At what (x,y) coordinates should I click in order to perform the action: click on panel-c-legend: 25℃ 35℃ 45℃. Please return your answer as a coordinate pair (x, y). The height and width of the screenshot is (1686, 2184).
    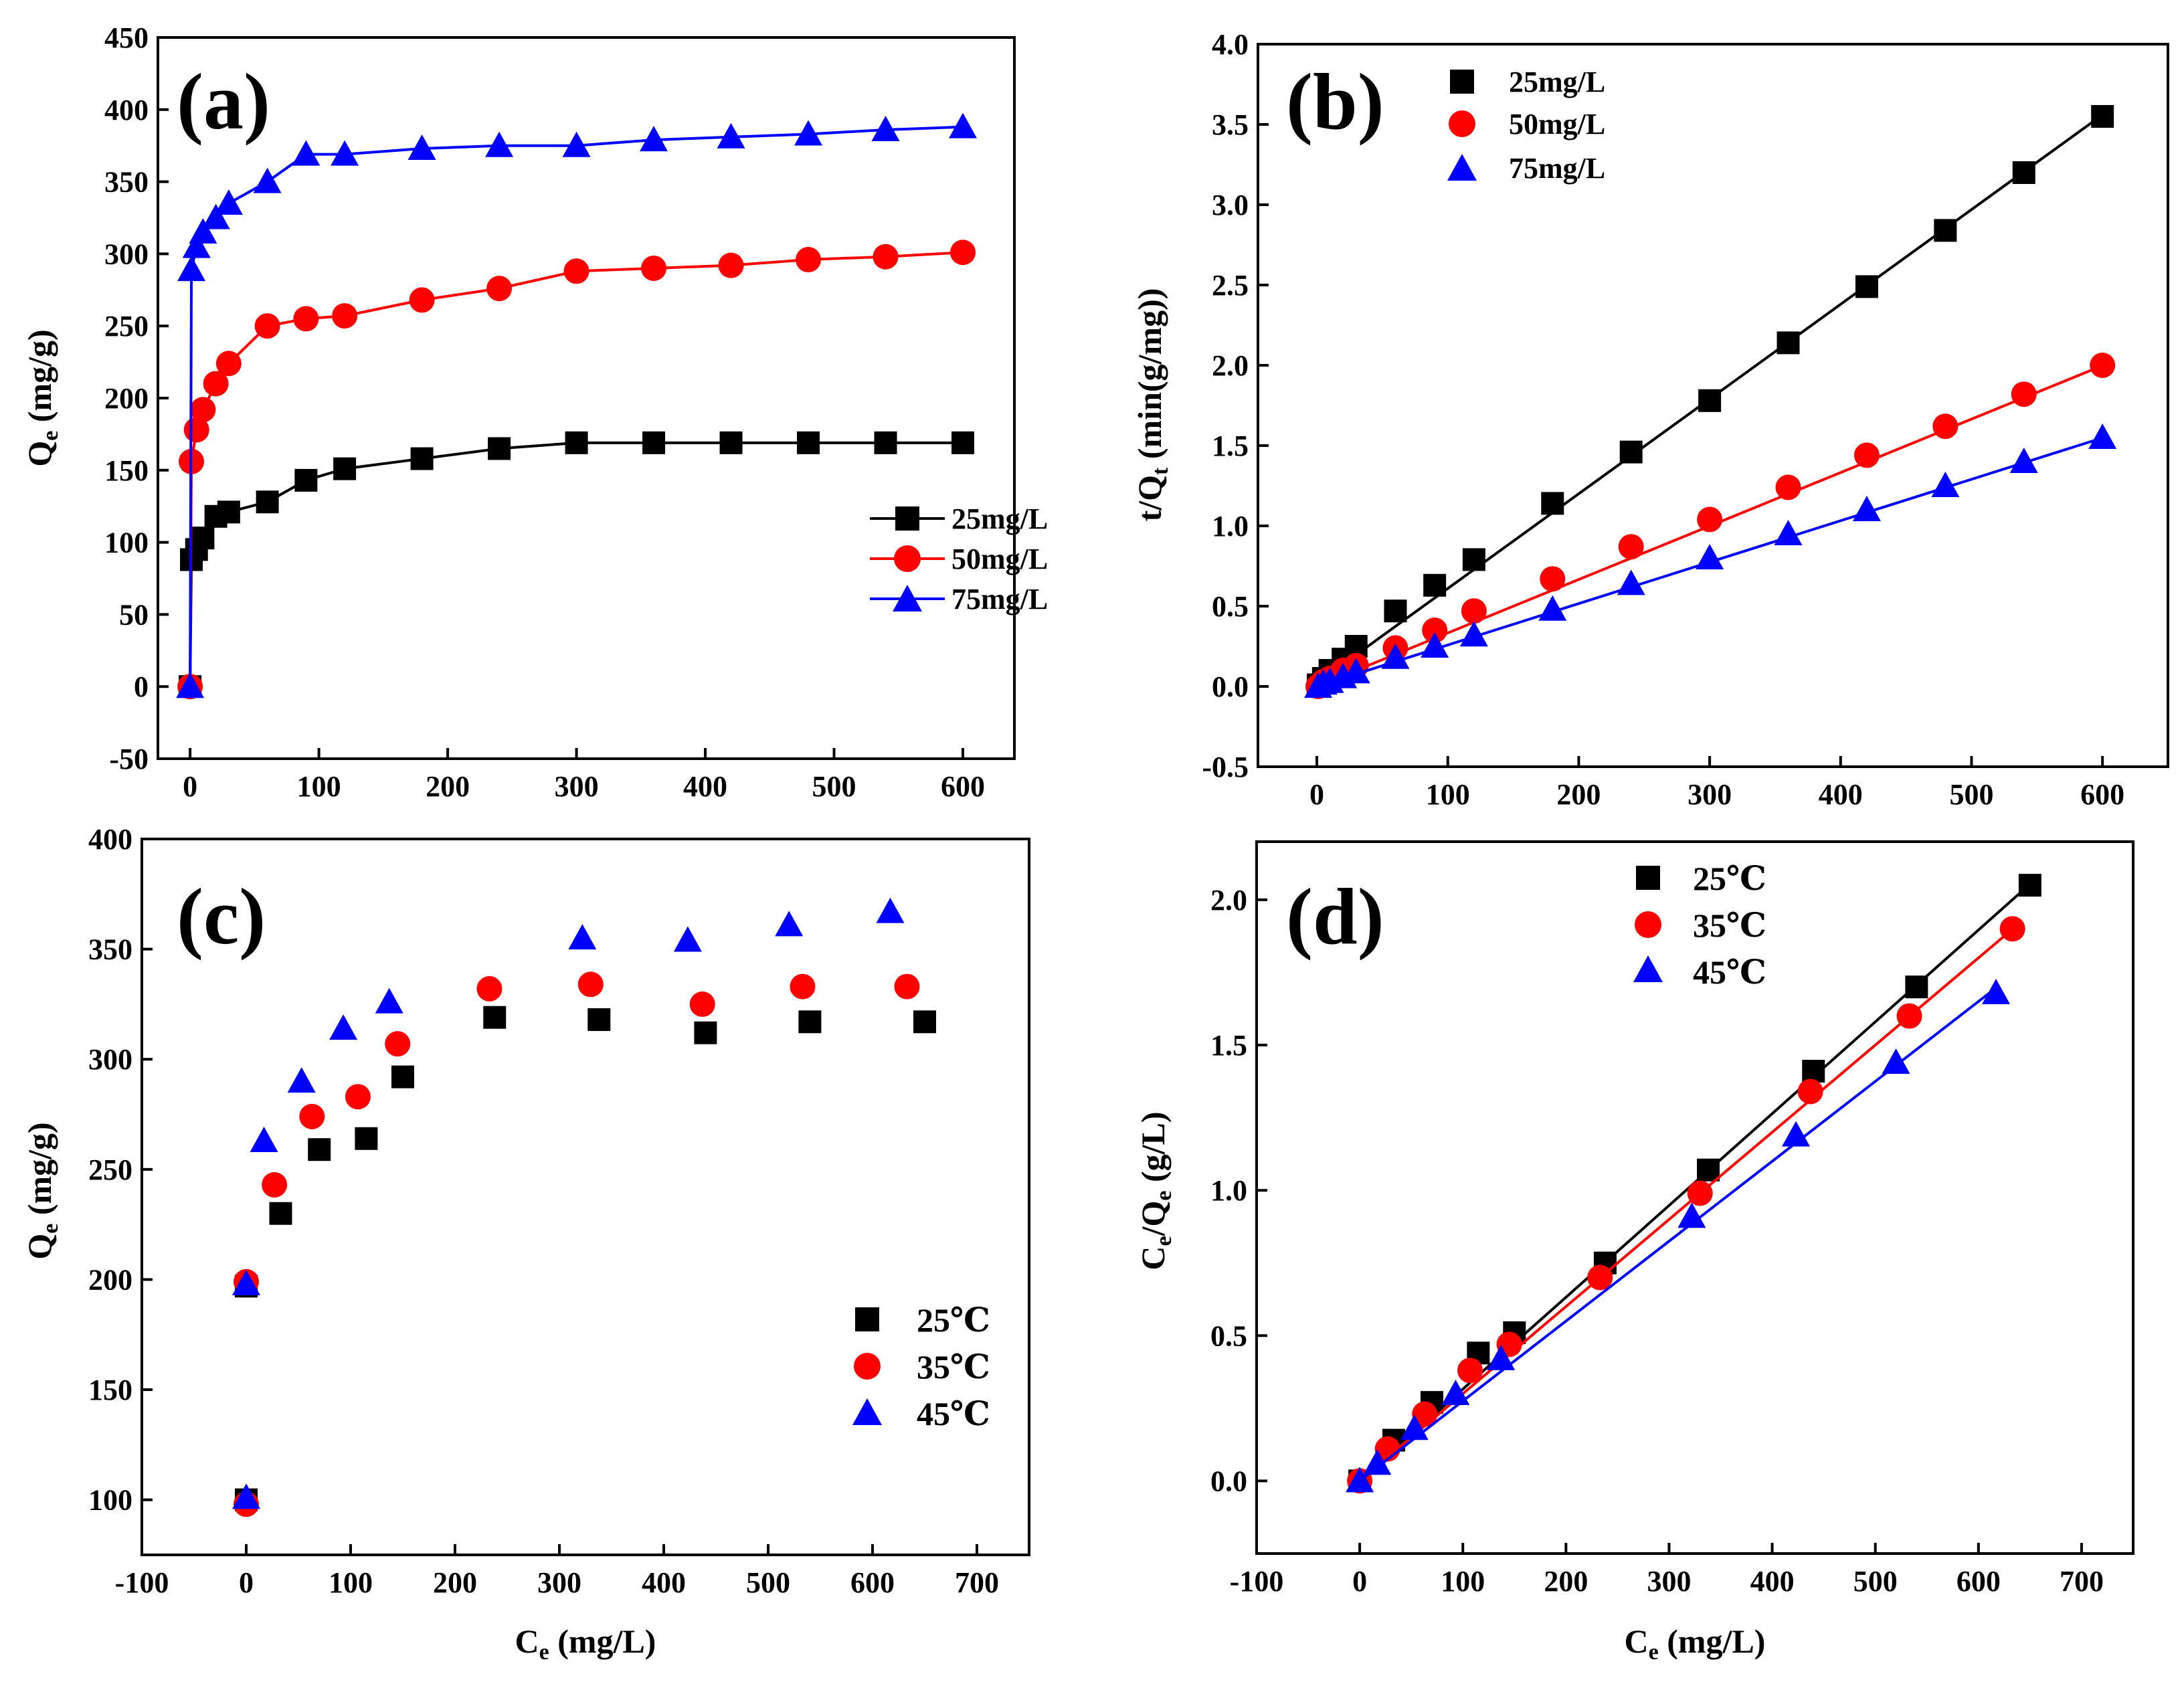
    Looking at the image, I should click on (921, 1366).